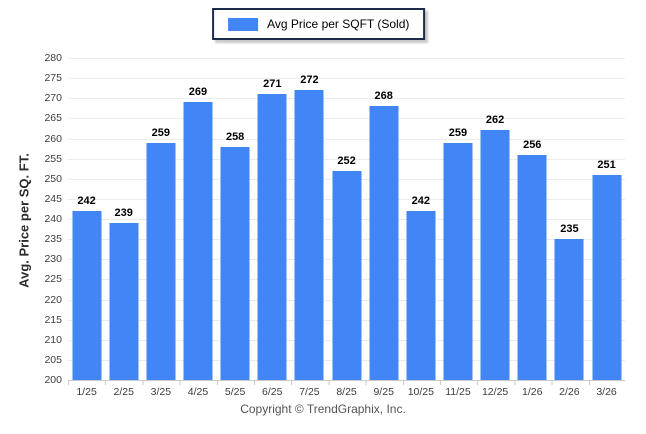 The image size is (646, 434). I want to click on y-tick-label: 270, so click(53, 98).